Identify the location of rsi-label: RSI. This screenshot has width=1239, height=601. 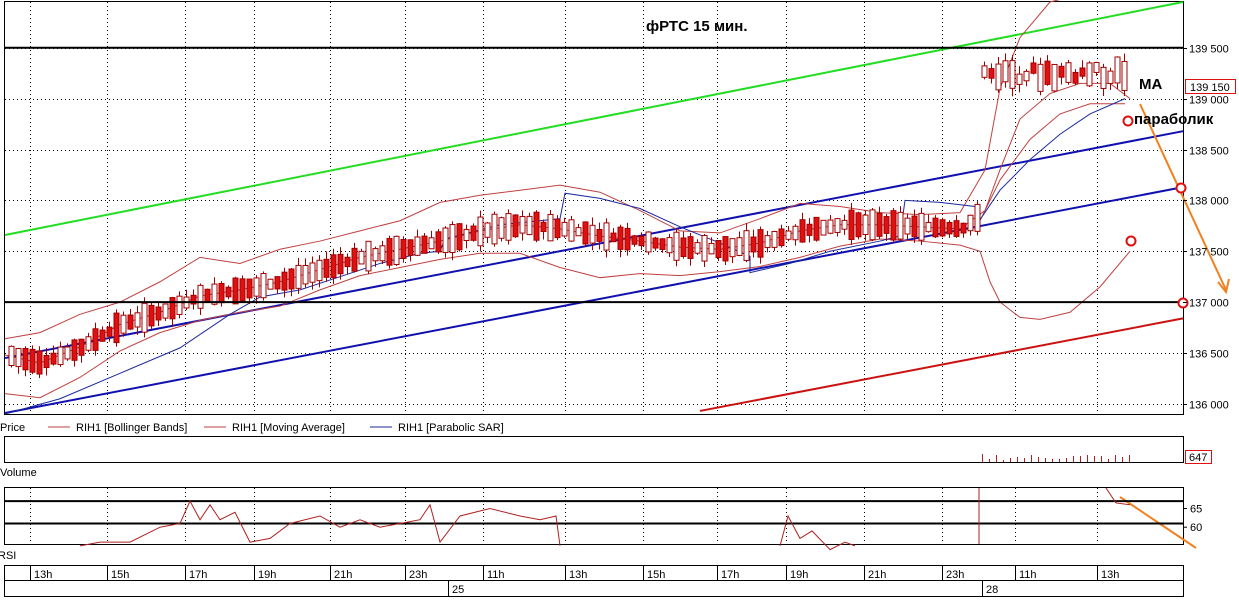
(8, 556).